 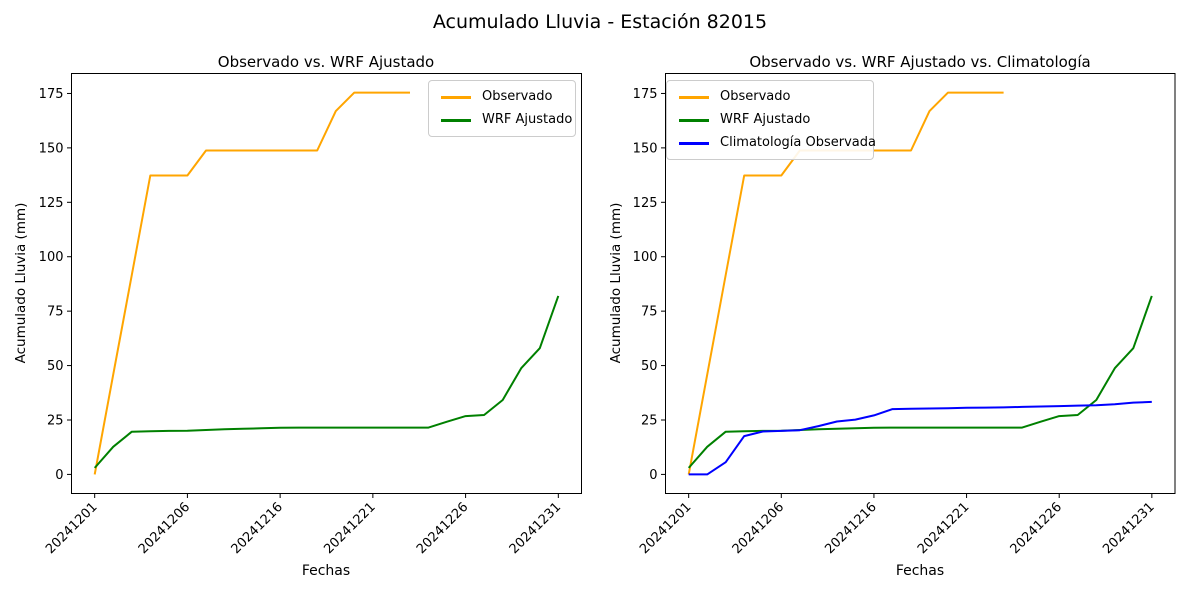 I want to click on legend-item: Climatología Observada, so click(x=775, y=143).